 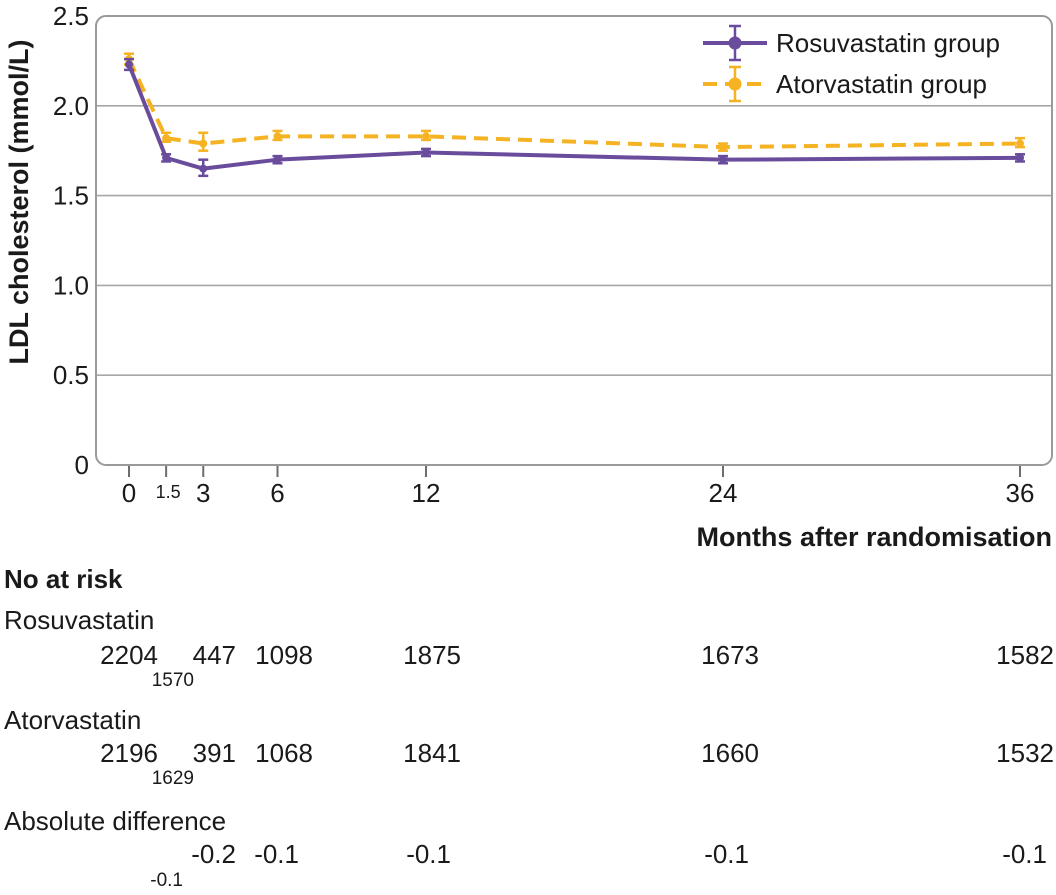 I want to click on y-axis-label: LDL cholesterol (mmol/L), so click(x=19, y=201).